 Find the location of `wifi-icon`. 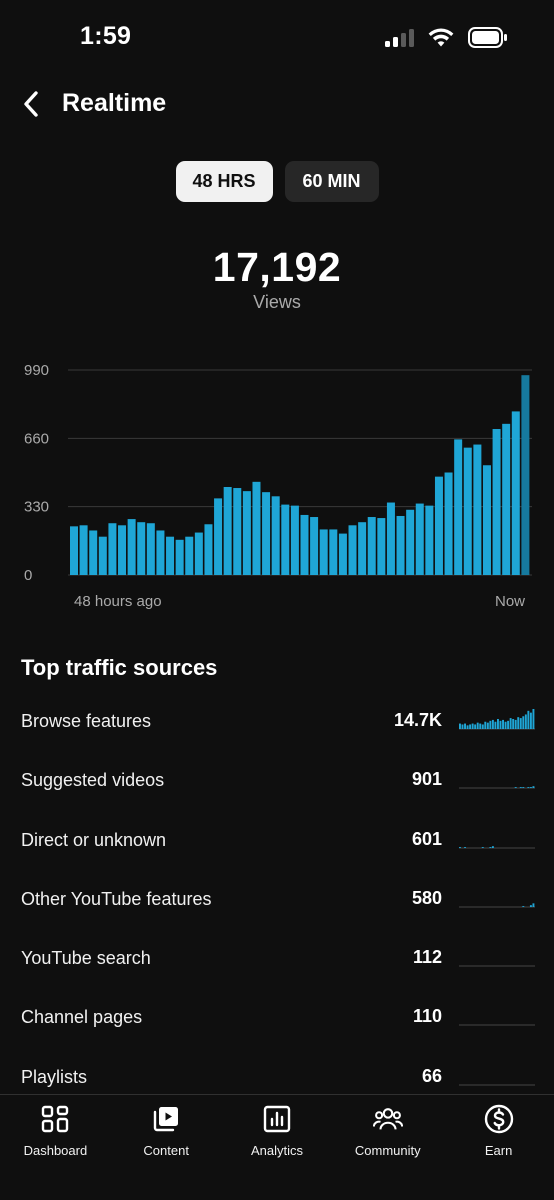

wifi-icon is located at coordinates (441, 36).